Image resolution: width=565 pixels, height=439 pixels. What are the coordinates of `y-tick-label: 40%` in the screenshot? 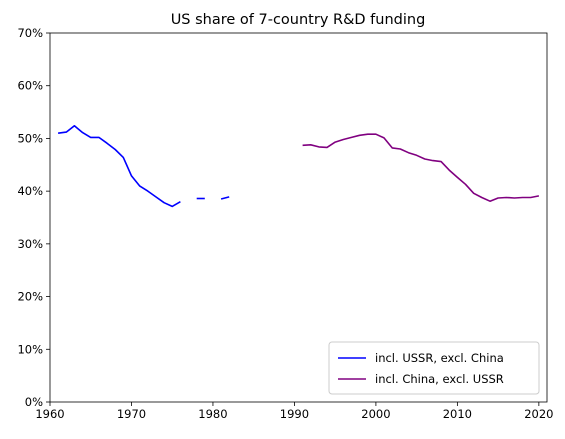 It's located at (30, 191).